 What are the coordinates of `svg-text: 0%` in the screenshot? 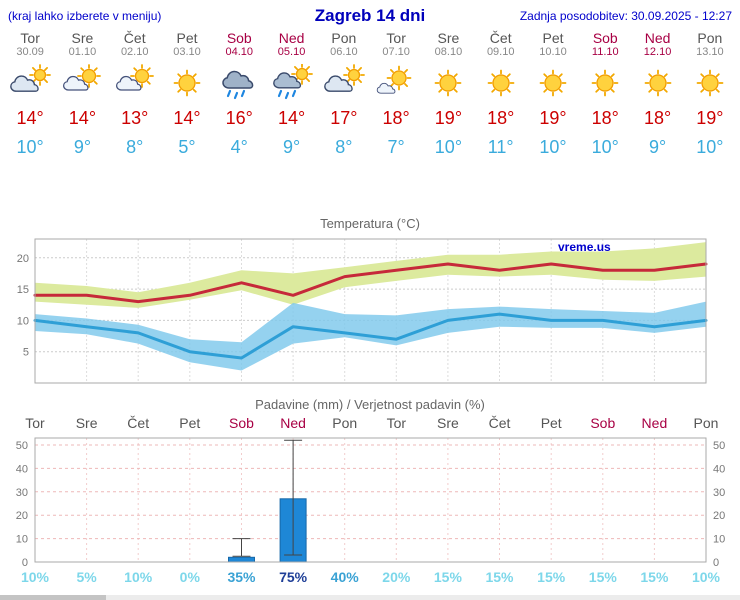 It's located at (190, 577).